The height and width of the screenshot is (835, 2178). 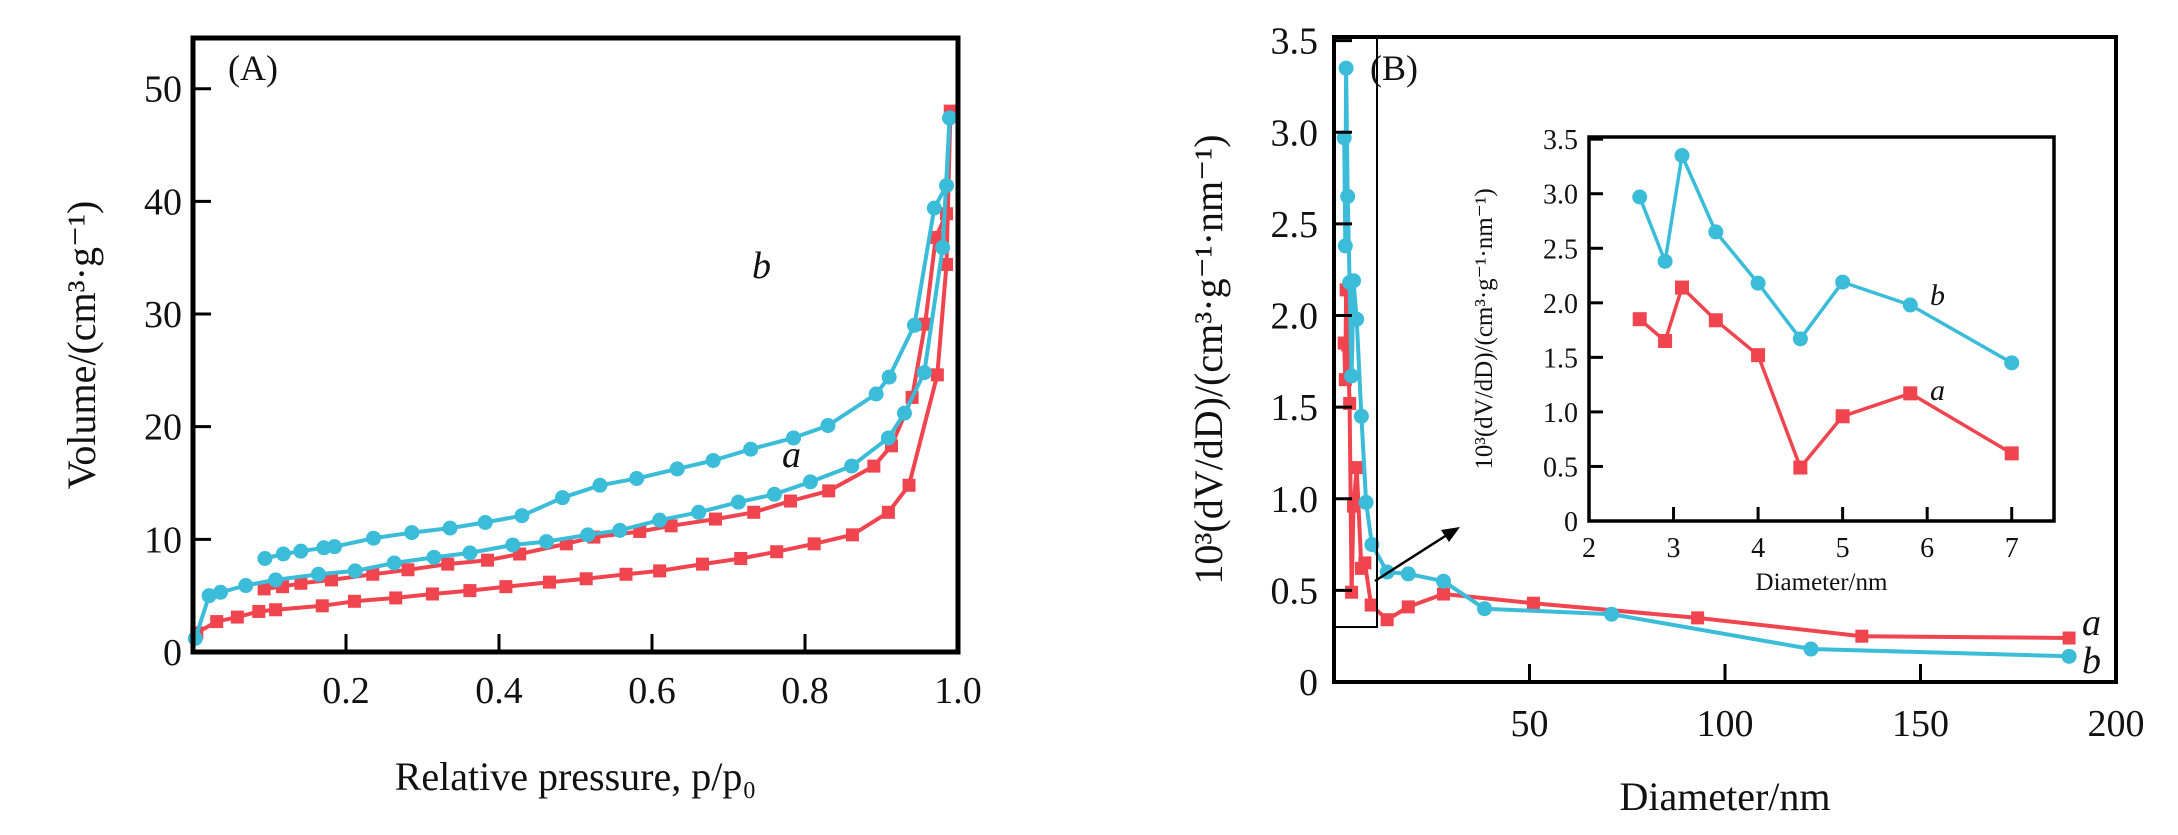 I want to click on series-a-line, so click(x=1825, y=377).